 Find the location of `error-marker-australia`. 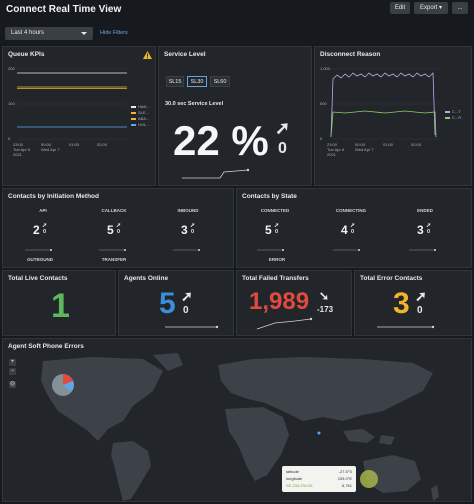

error-marker-australia is located at coordinates (369, 479).